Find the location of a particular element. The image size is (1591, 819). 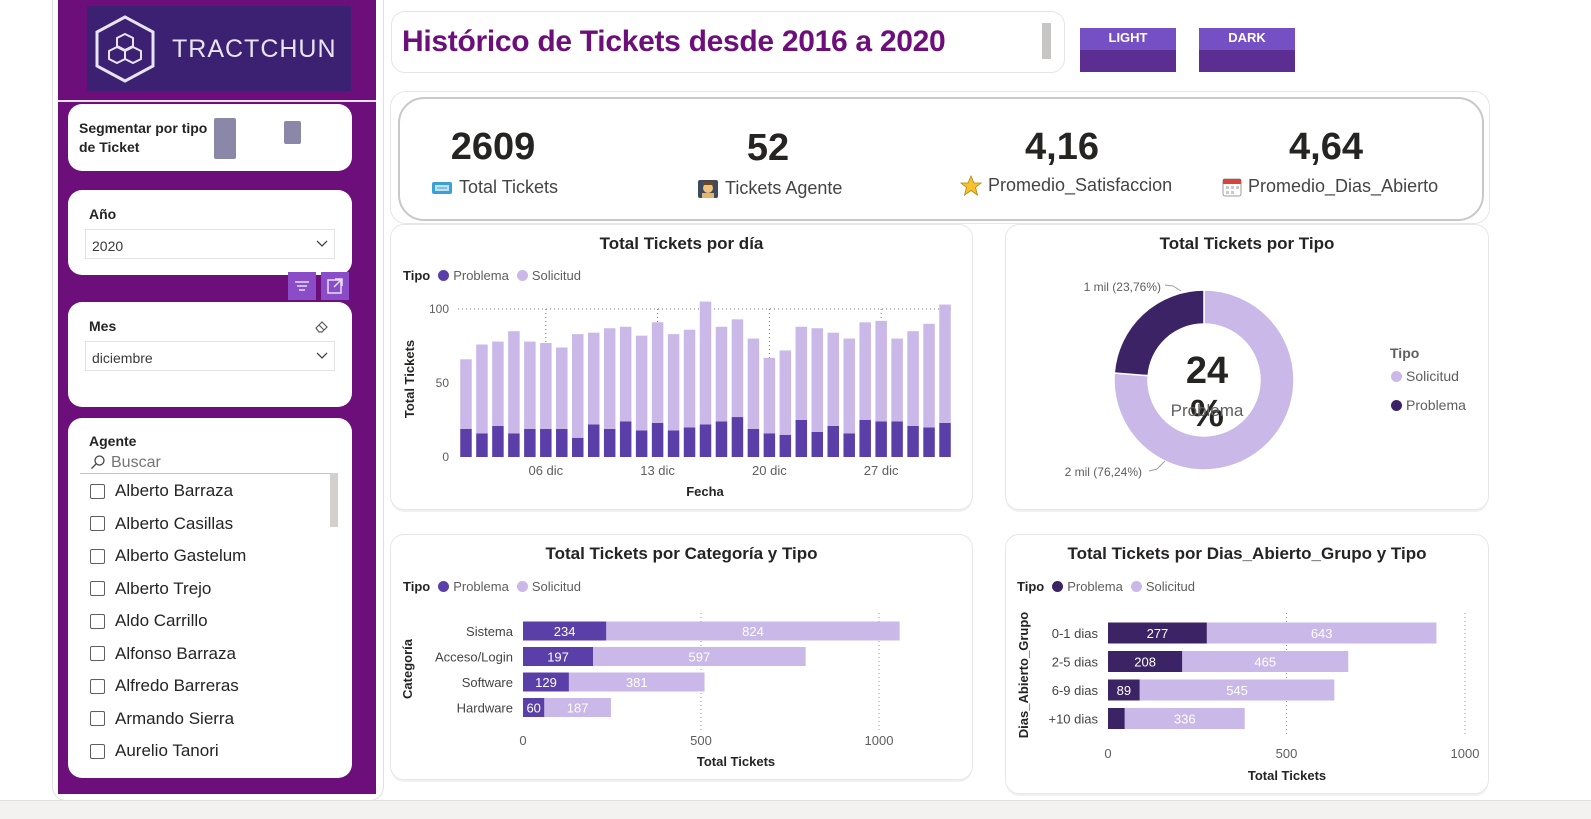

kpi-days-open-label: Promedio_Dias_Abierto is located at coordinates (1330, 186).